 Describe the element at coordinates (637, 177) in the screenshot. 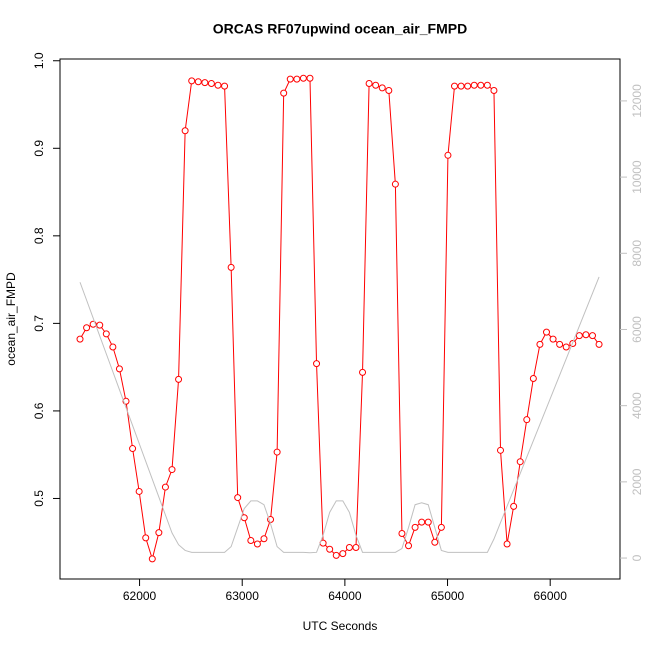

I see `y2-tick-label: 10000` at that location.